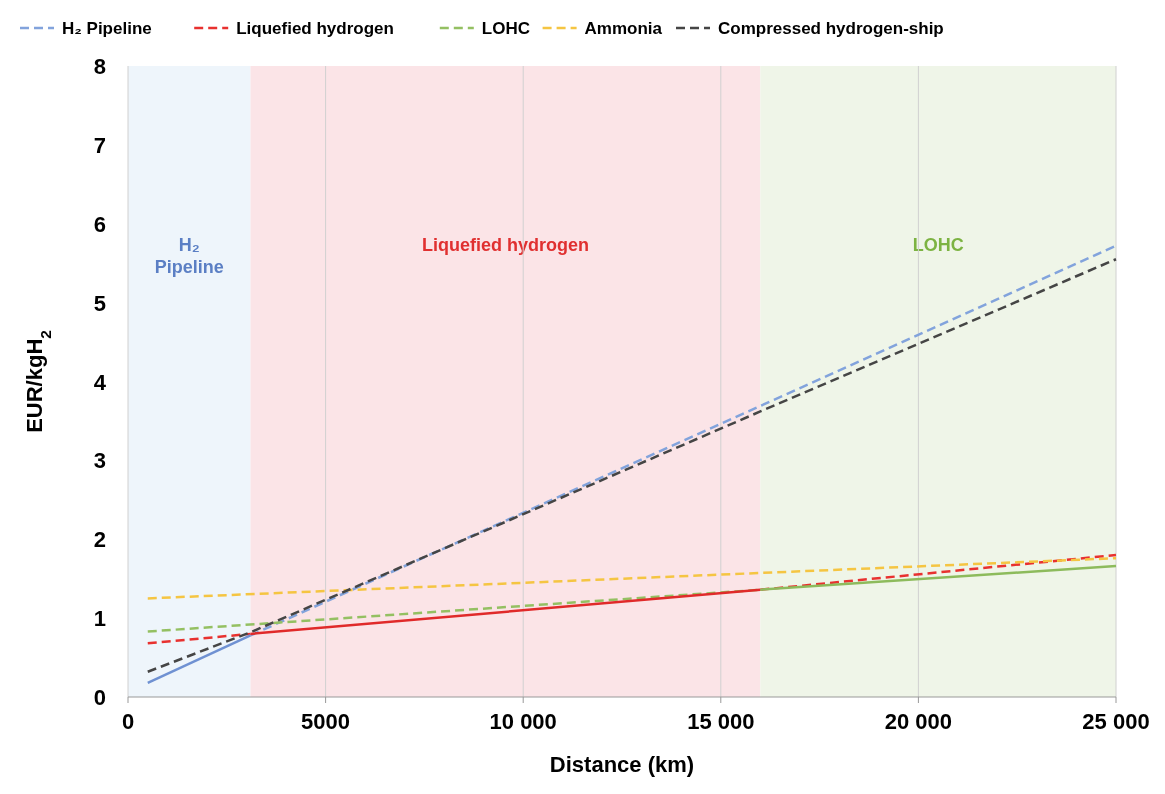 The image size is (1165, 794). What do you see at coordinates (99, 303) in the screenshot?
I see `y-tick-label: 5` at bounding box center [99, 303].